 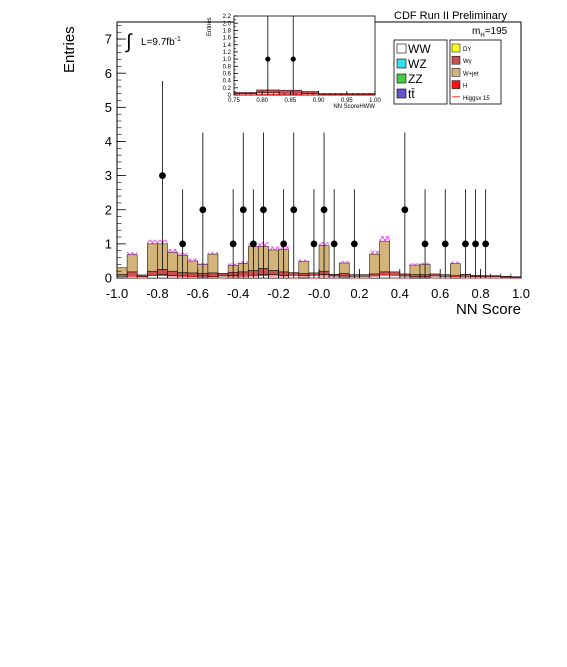 I want to click on x-axis-title: NN Score, so click(x=488, y=309).